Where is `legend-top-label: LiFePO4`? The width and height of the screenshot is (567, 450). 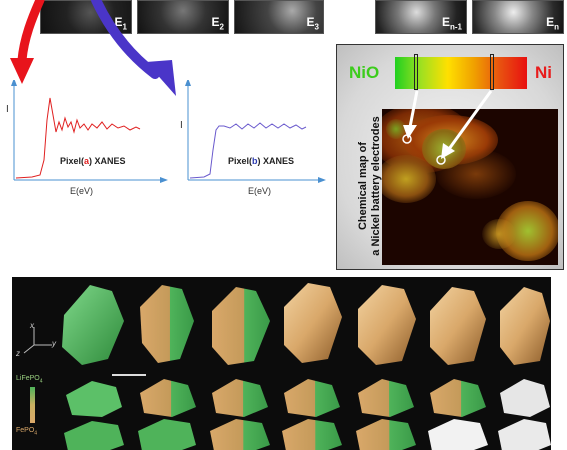
legend-top-label: LiFePO4 is located at coordinates (29, 380).